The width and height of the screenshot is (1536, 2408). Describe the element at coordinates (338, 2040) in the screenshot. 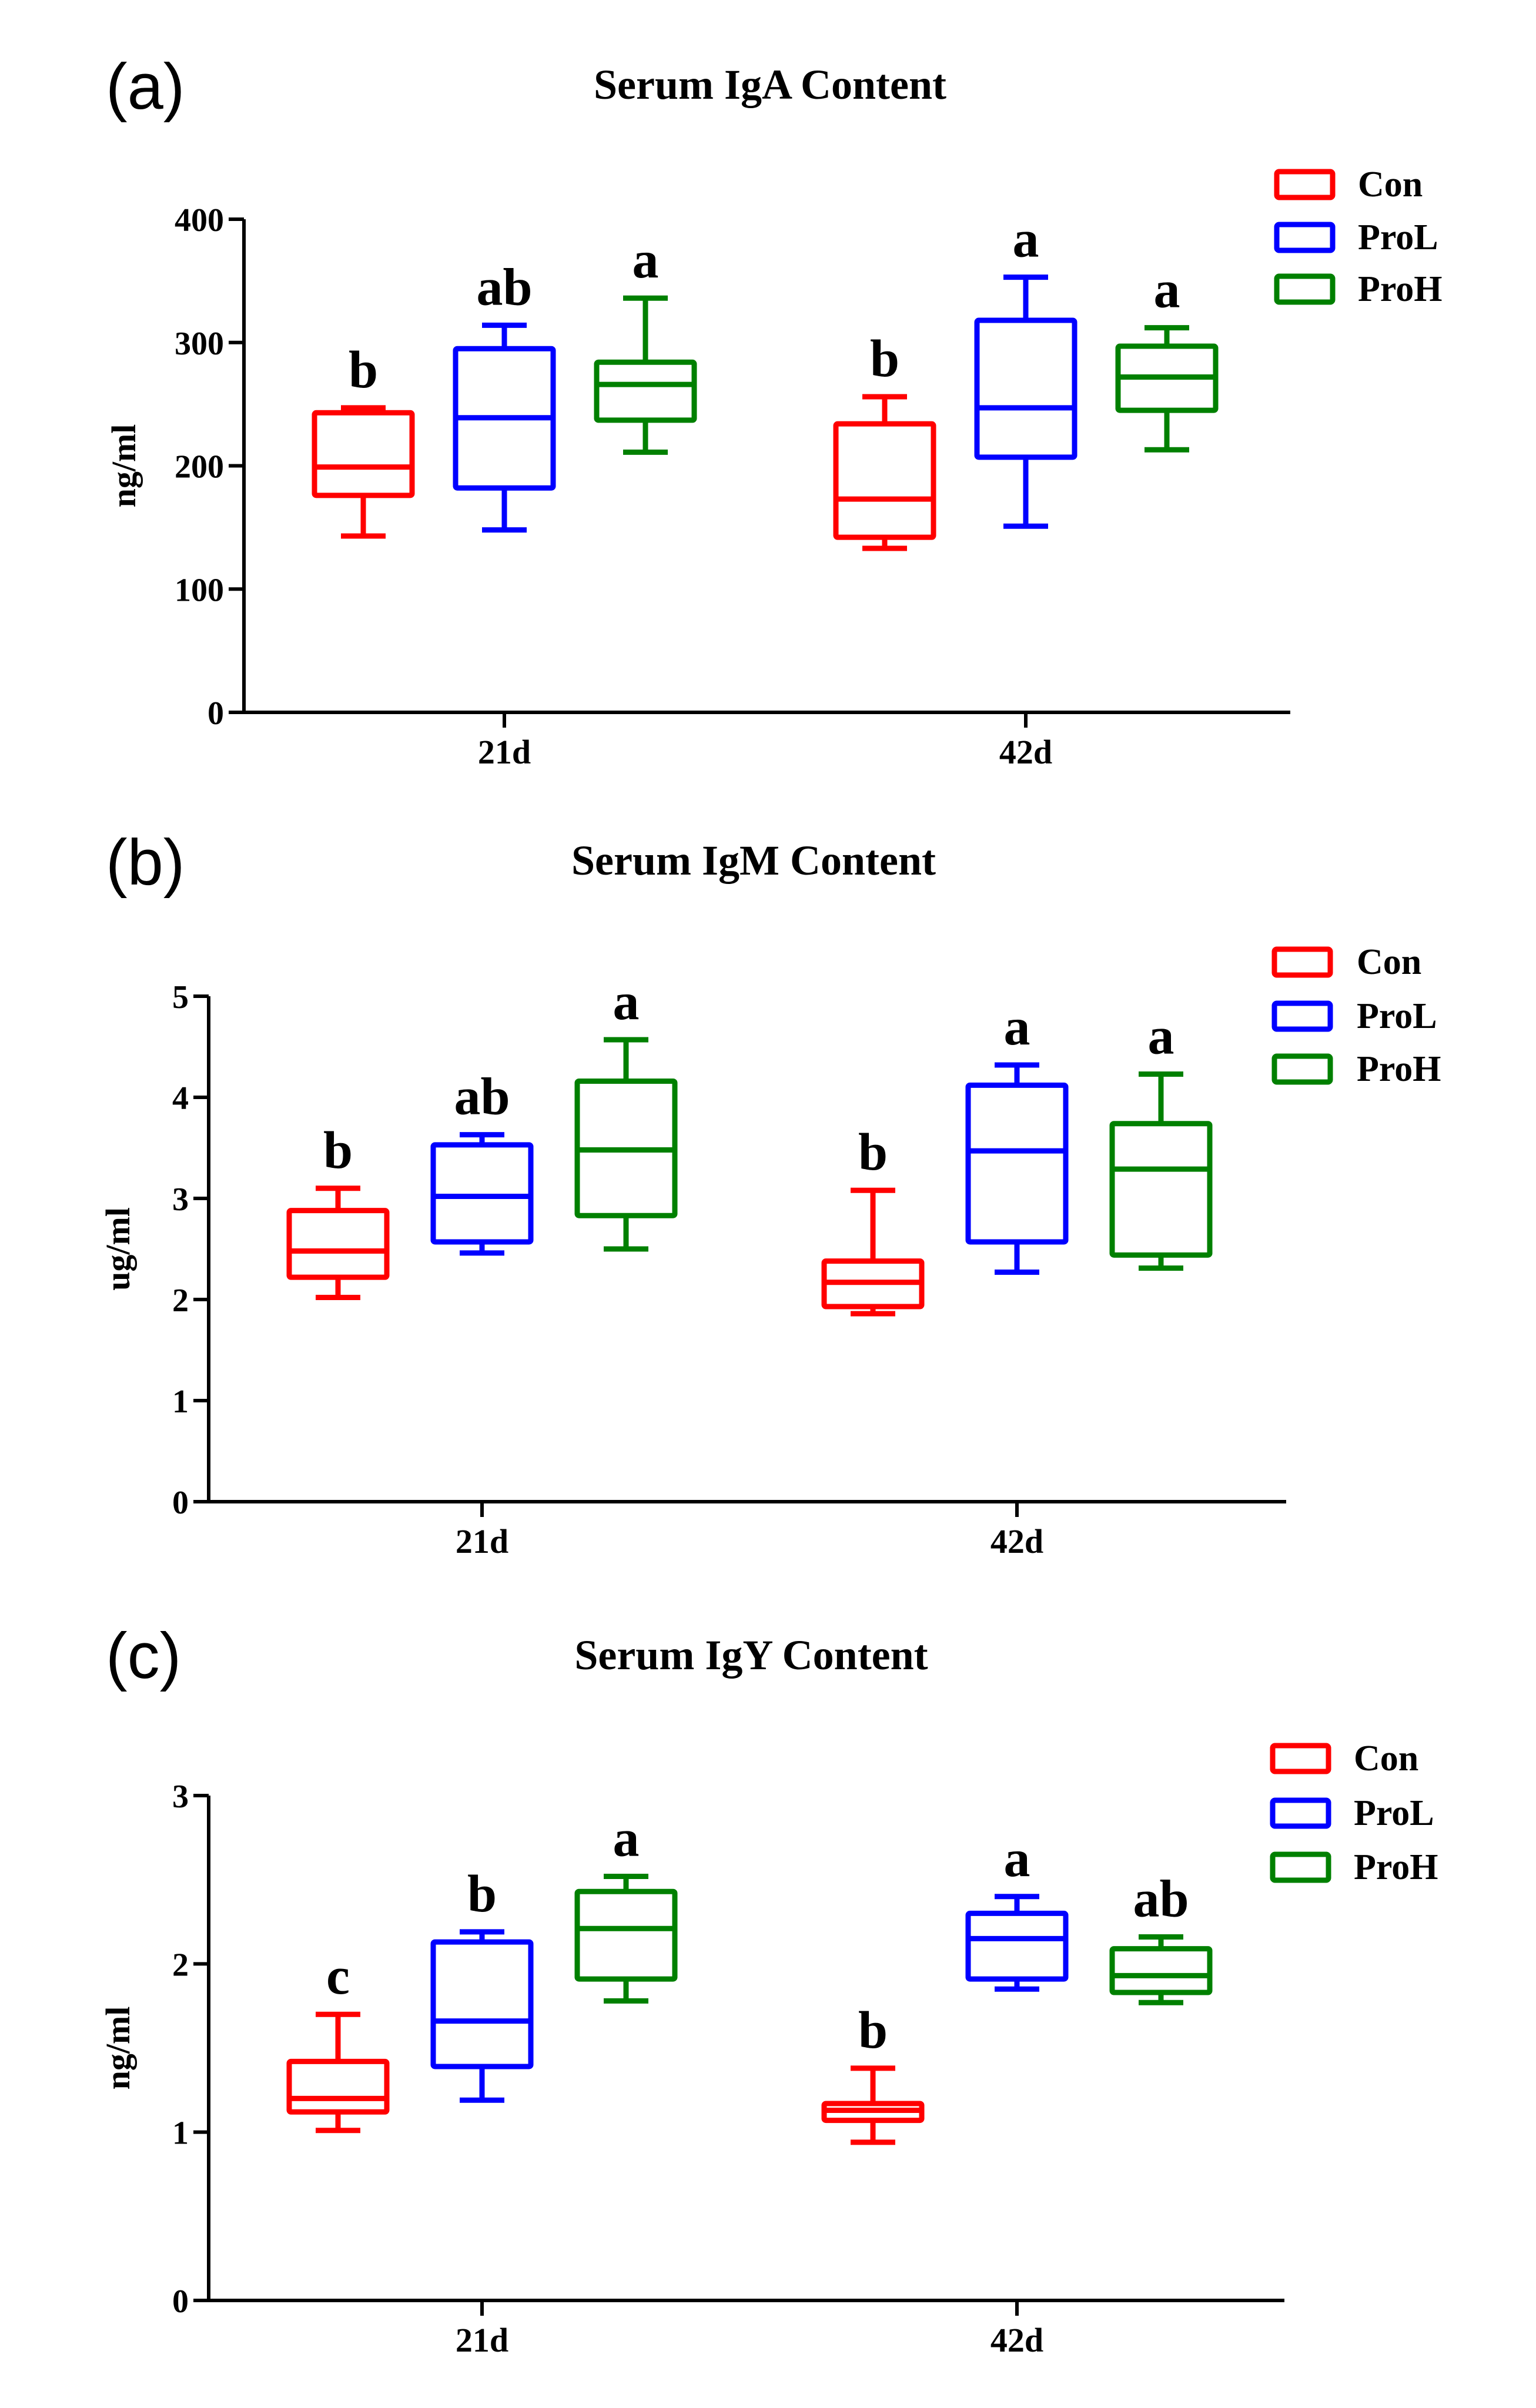

I see `box-con-21d: c` at that location.